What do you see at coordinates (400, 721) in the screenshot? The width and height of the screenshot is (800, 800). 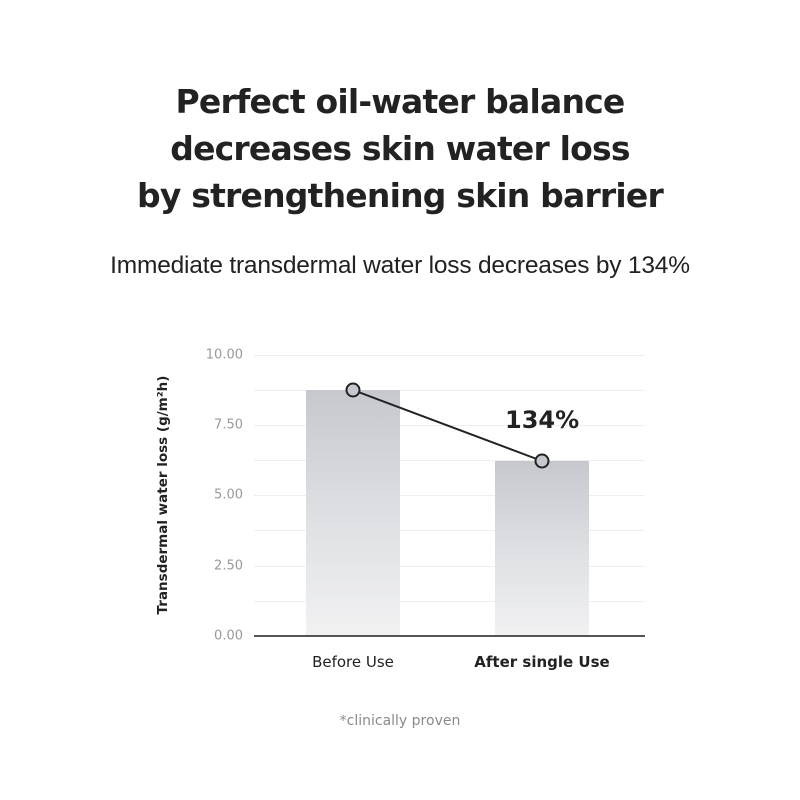 I see `footnote: *clinically proven` at bounding box center [400, 721].